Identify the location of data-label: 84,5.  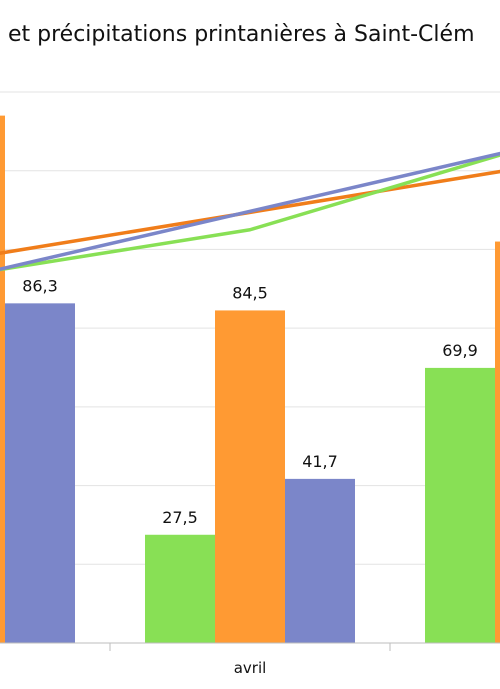
(250, 292).